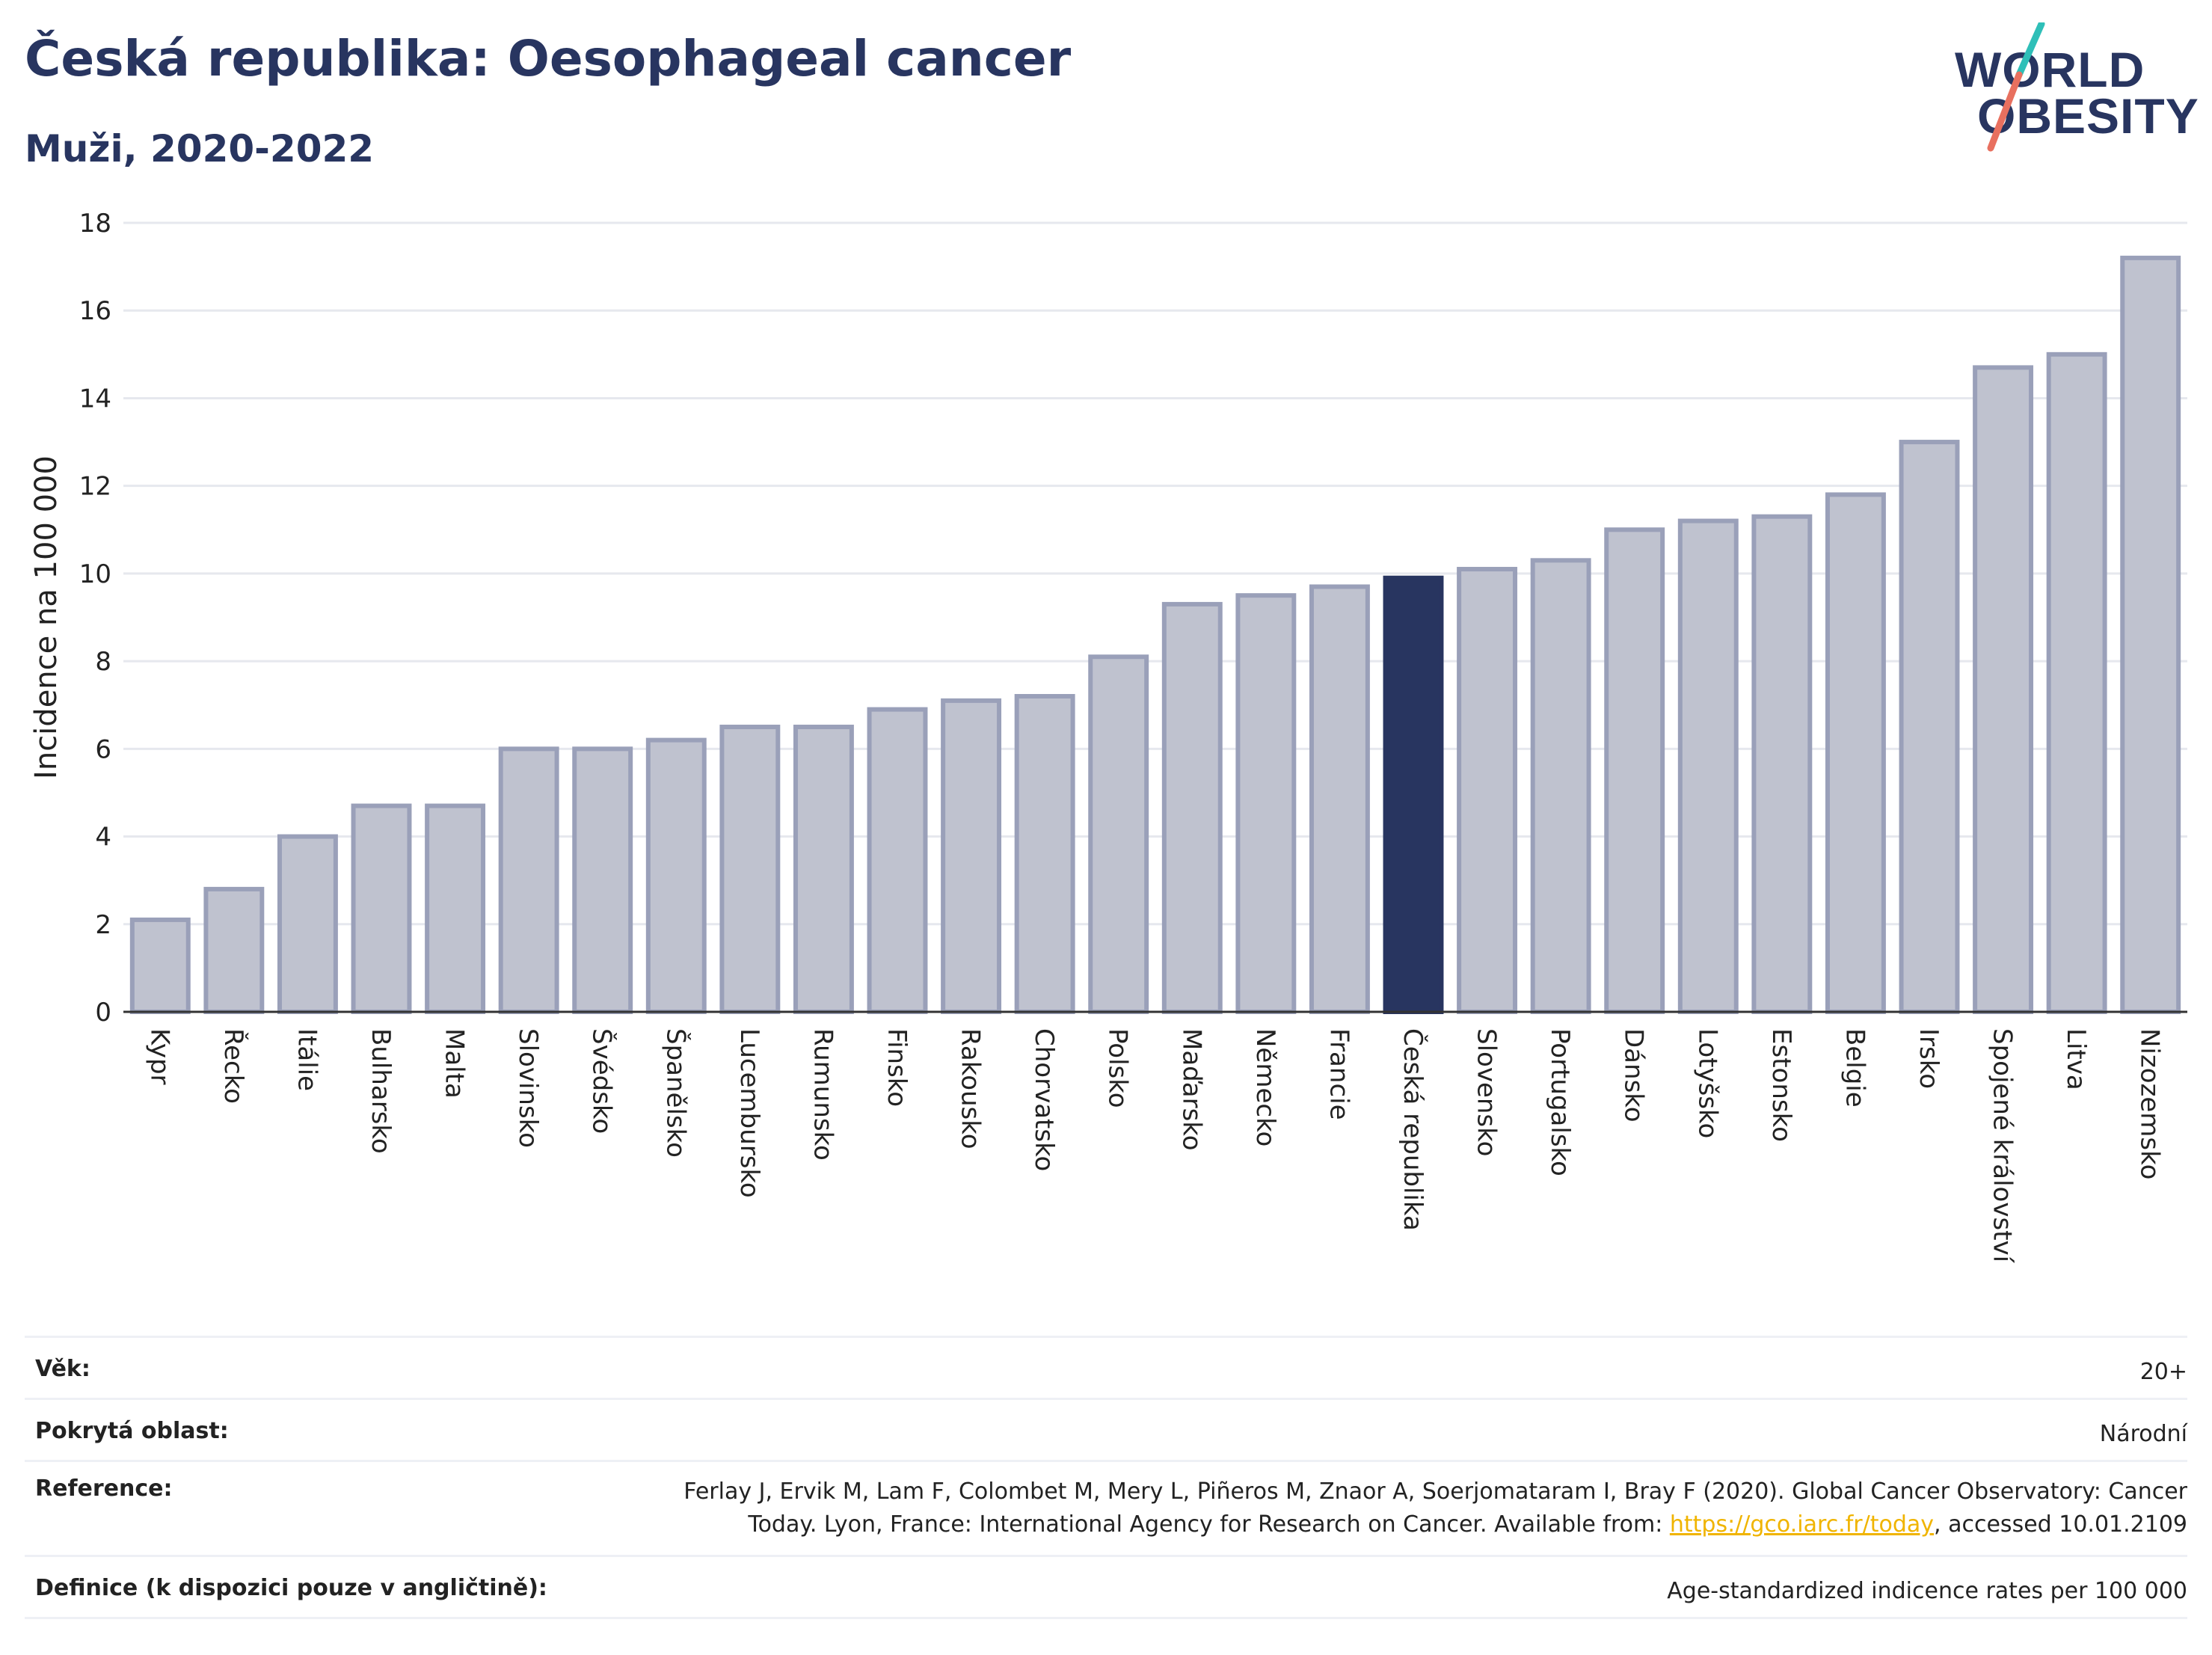  Describe the element at coordinates (1487, 1092) in the screenshot. I see `x-tick-label: Slovensko` at that location.